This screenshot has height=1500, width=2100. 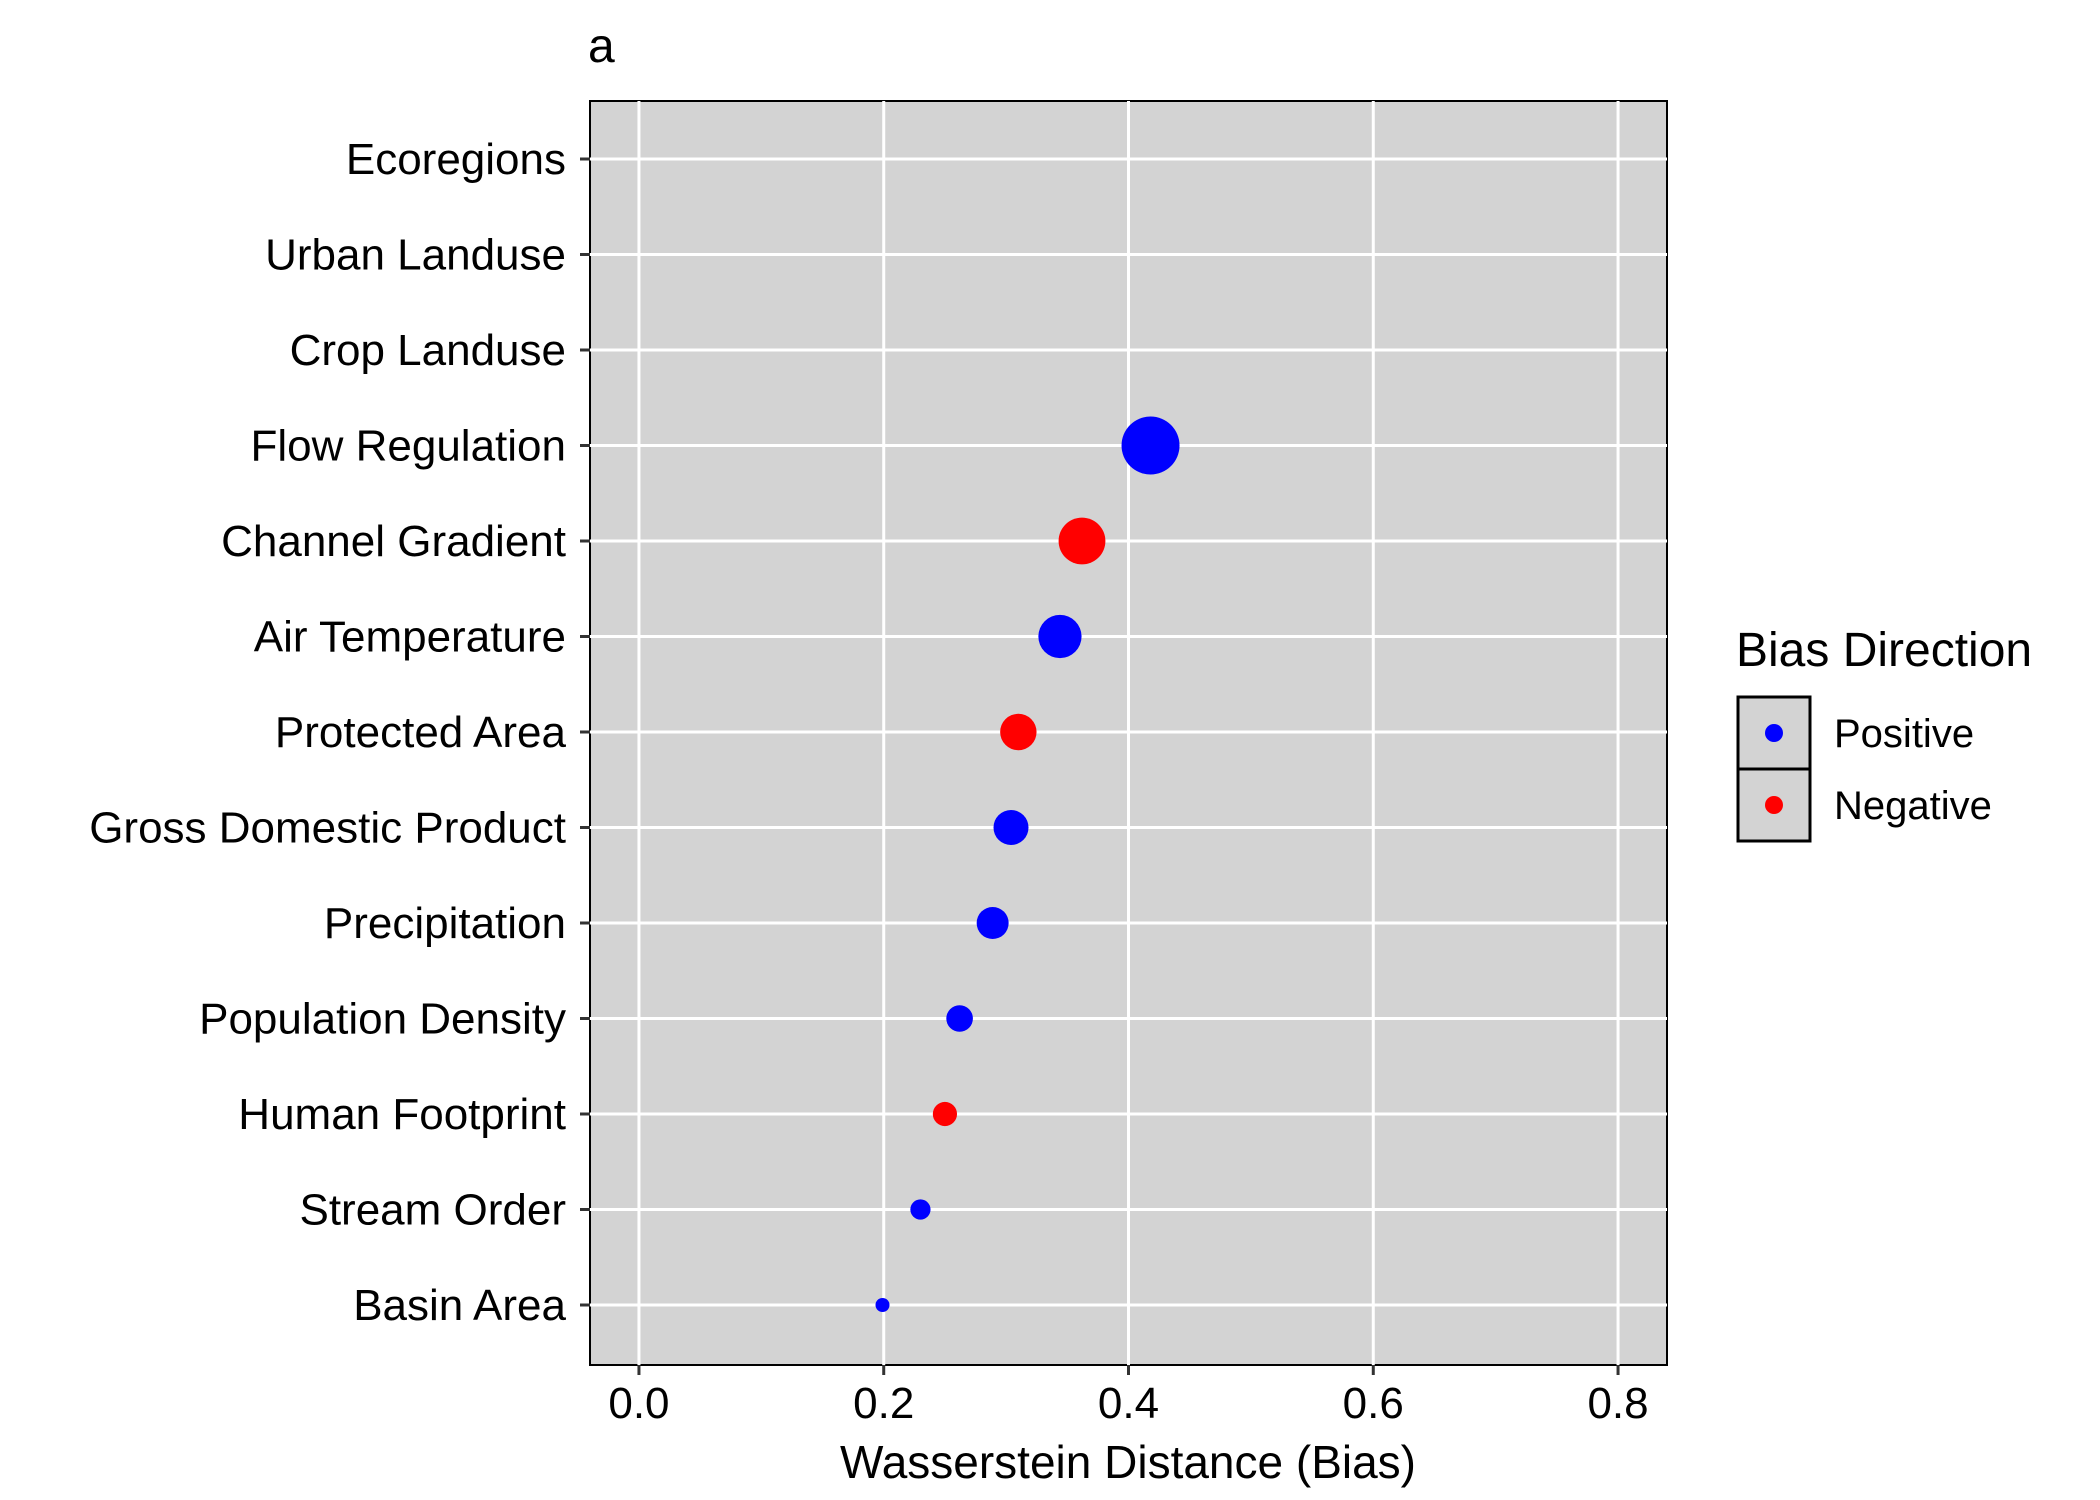 What do you see at coordinates (1774, 805) in the screenshot?
I see `legend-dot-negative` at bounding box center [1774, 805].